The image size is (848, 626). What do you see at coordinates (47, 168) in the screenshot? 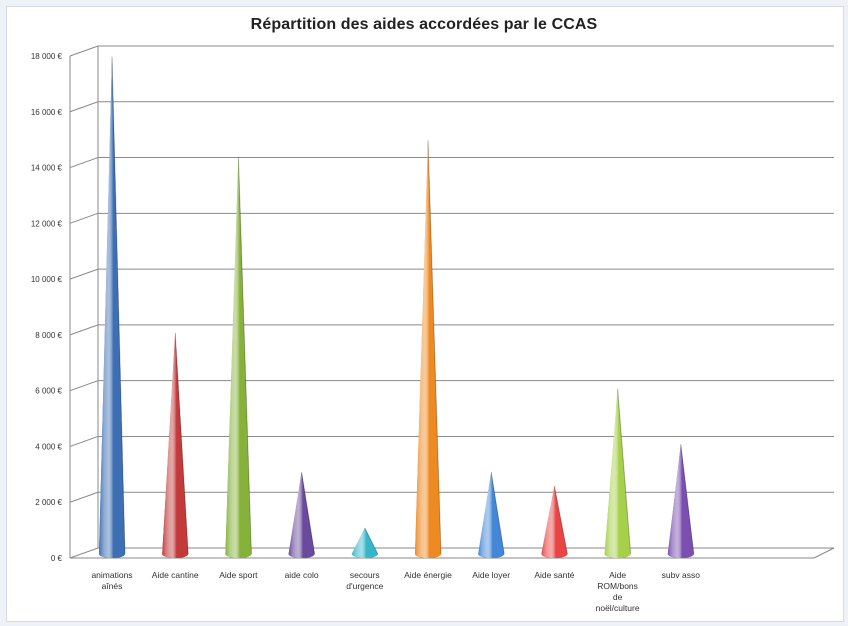
I see `y-tick-label: 14 000 €` at bounding box center [47, 168].